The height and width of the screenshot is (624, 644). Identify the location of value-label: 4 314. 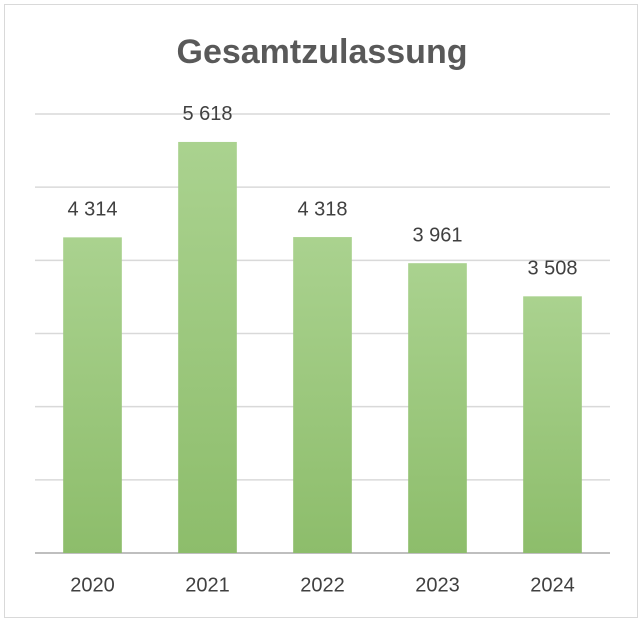
(92, 210).